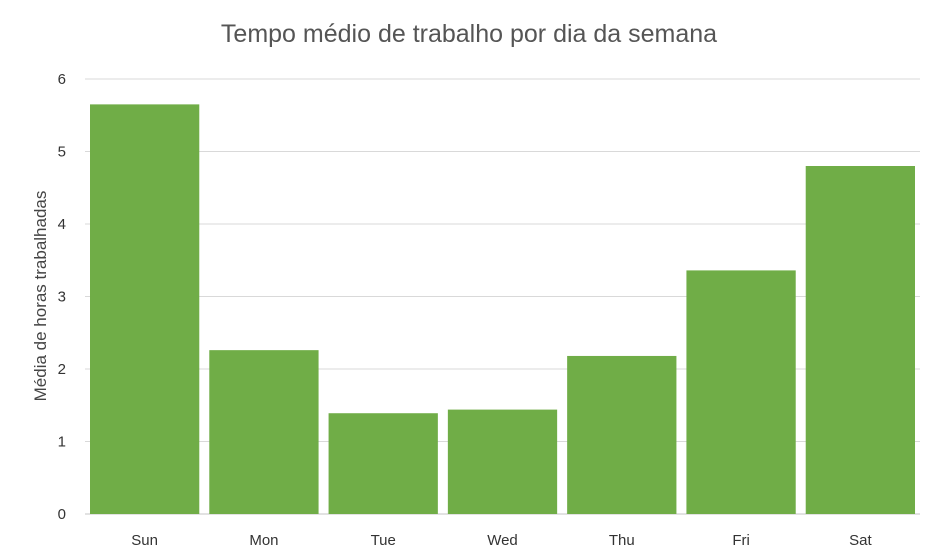 This screenshot has width=942, height=560. I want to click on x-tick-label: Fri, so click(741, 540).